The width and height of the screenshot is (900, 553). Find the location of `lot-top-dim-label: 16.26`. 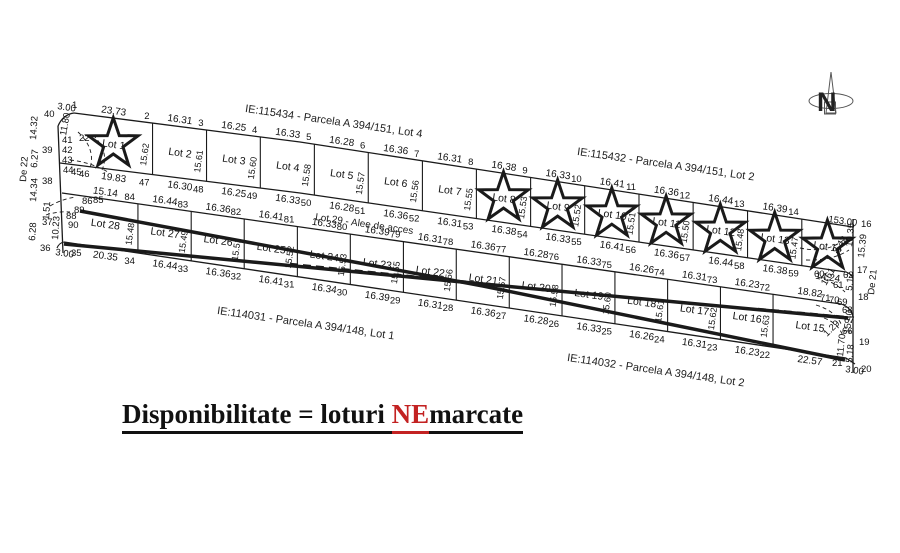

lot-top-dim-label: 16.26 is located at coordinates (641, 269).